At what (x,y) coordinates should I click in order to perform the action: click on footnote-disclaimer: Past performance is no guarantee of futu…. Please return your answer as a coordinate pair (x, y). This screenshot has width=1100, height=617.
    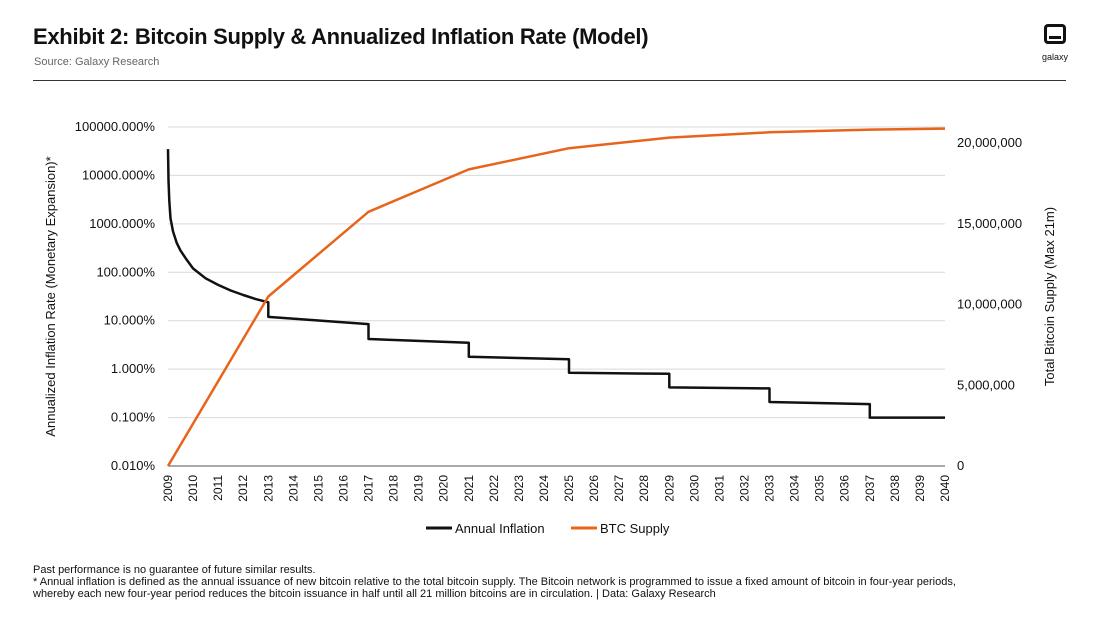
    Looking at the image, I should click on (174, 570).